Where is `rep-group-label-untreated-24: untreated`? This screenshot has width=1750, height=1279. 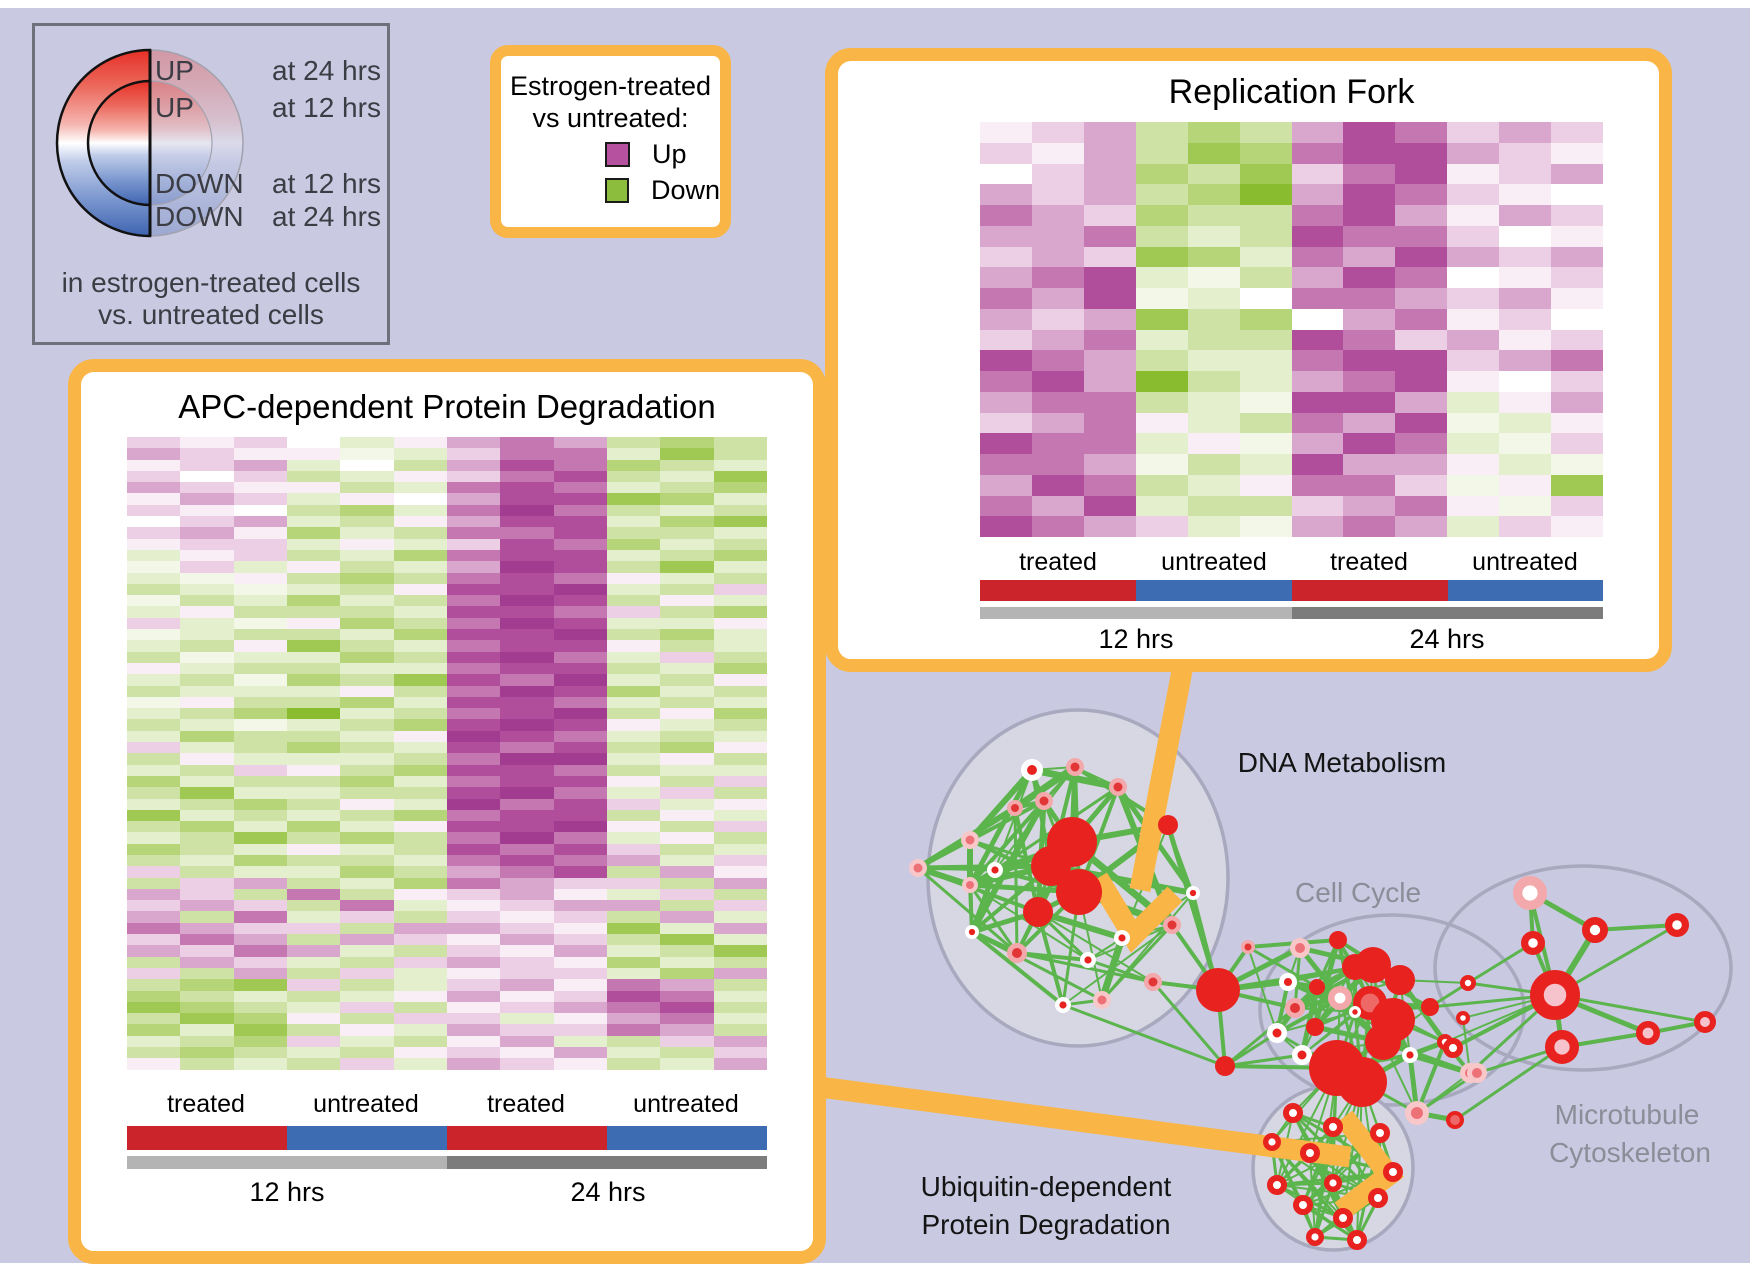 rep-group-label-untreated-24: untreated is located at coordinates (1525, 562).